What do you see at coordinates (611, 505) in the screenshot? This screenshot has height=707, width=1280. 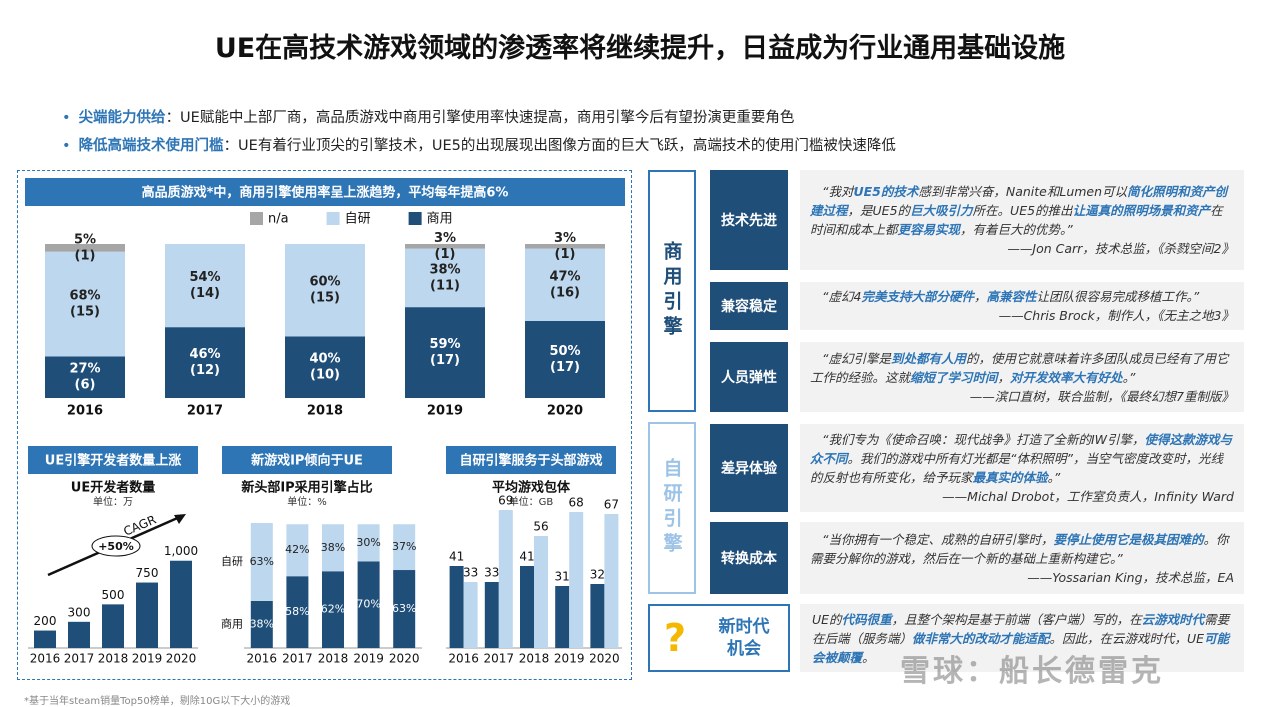 I see `value-label: 67` at bounding box center [611, 505].